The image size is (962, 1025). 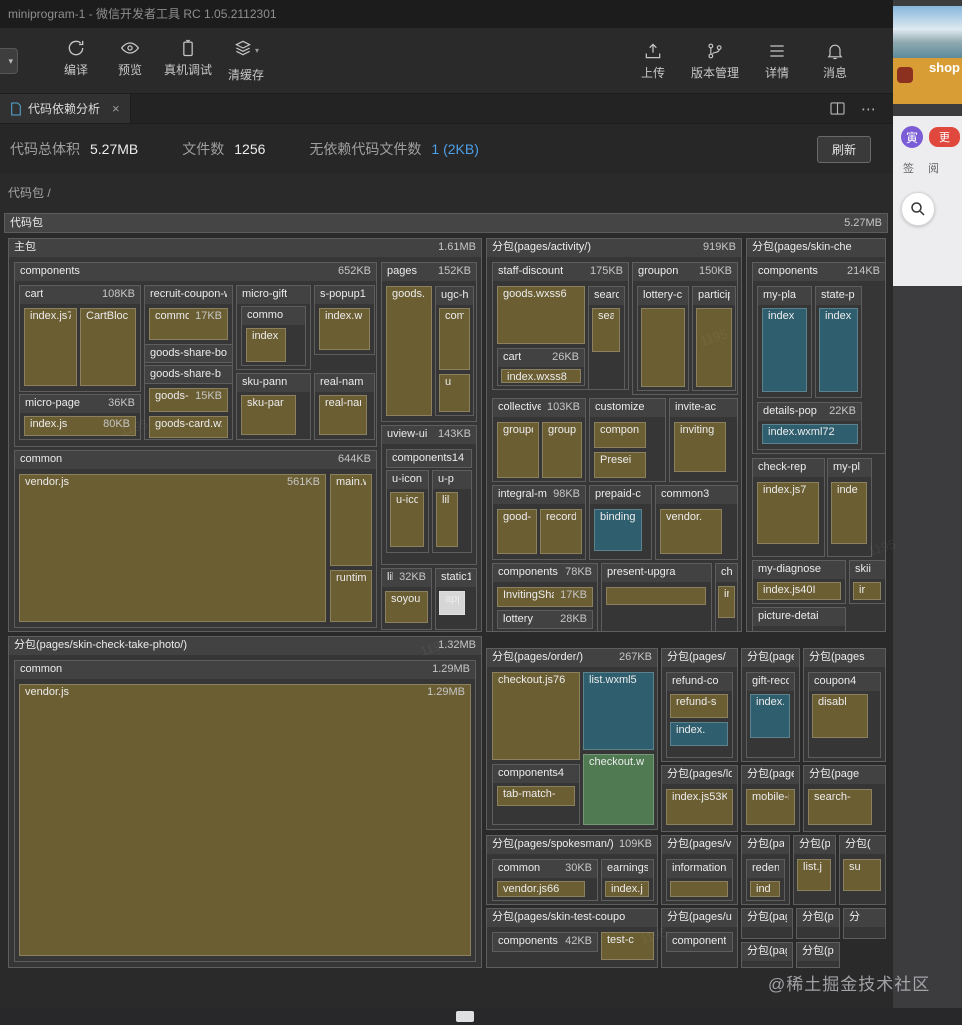 I want to click on treemap-block: sea, so click(x=606, y=330).